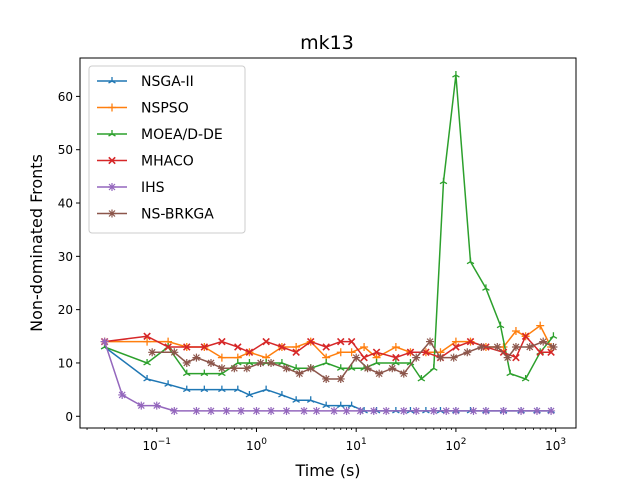 Image resolution: width=640 pixels, height=480 pixels. What do you see at coordinates (327, 43) in the screenshot?
I see `chart-title: mk13` at bounding box center [327, 43].